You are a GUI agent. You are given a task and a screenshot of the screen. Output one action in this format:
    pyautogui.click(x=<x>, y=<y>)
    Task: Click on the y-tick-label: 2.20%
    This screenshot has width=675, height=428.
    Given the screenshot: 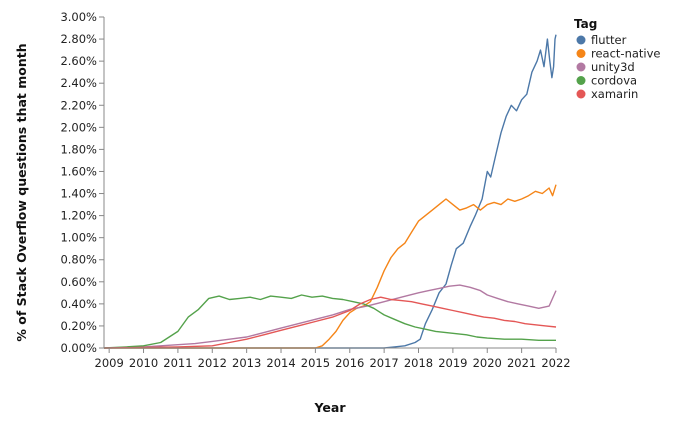 What is the action you would take?
    pyautogui.click(x=78, y=105)
    